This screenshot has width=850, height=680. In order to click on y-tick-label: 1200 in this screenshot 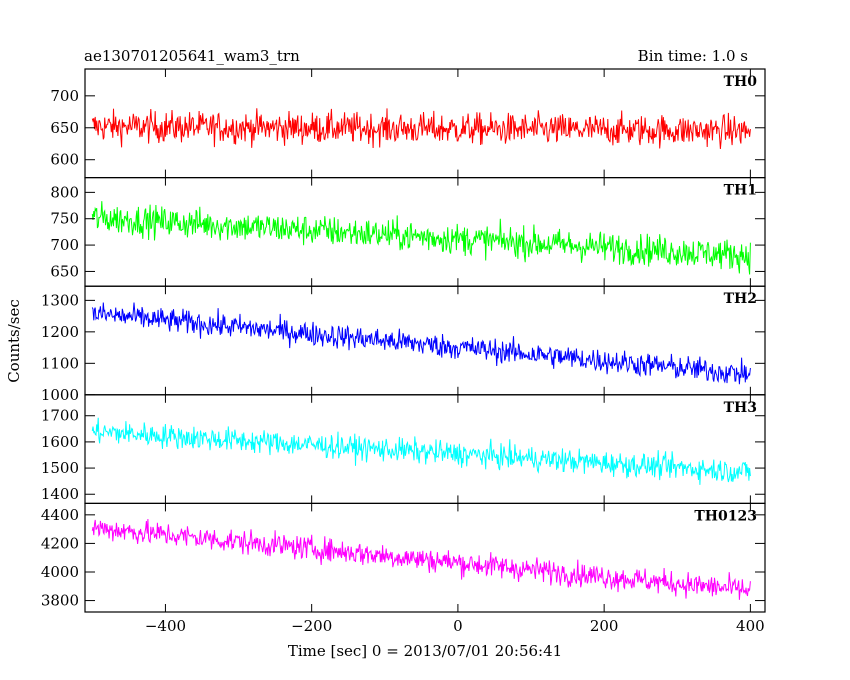, I will do `click(60, 332)`.